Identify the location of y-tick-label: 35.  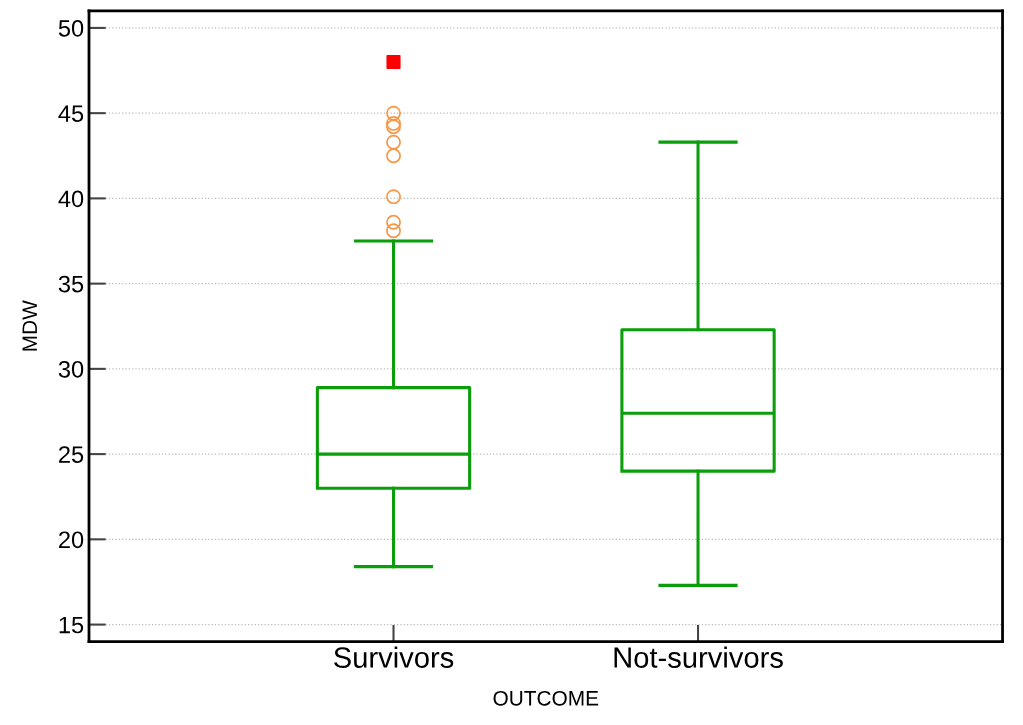
(71, 284).